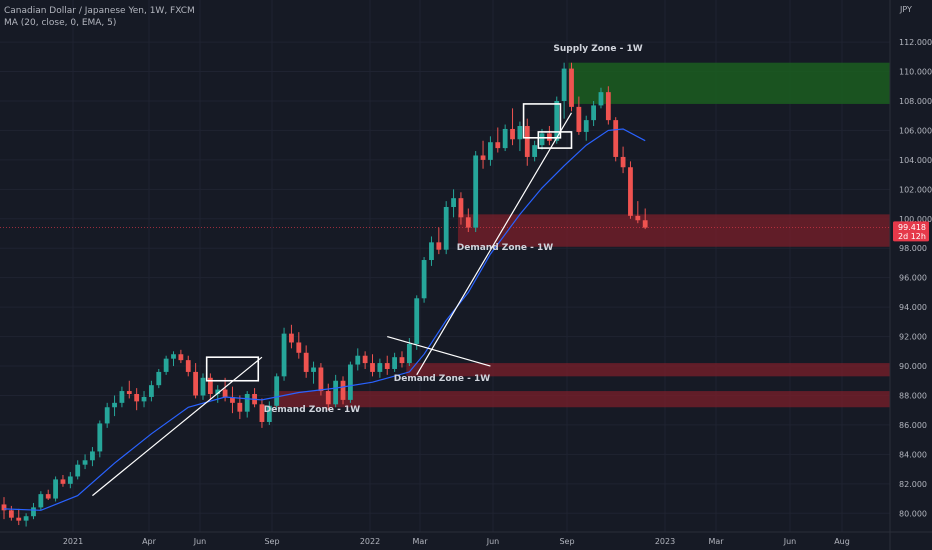 The image size is (932, 550). What do you see at coordinates (915, 101) in the screenshot?
I see `price-tick-label: 108.000` at bounding box center [915, 101].